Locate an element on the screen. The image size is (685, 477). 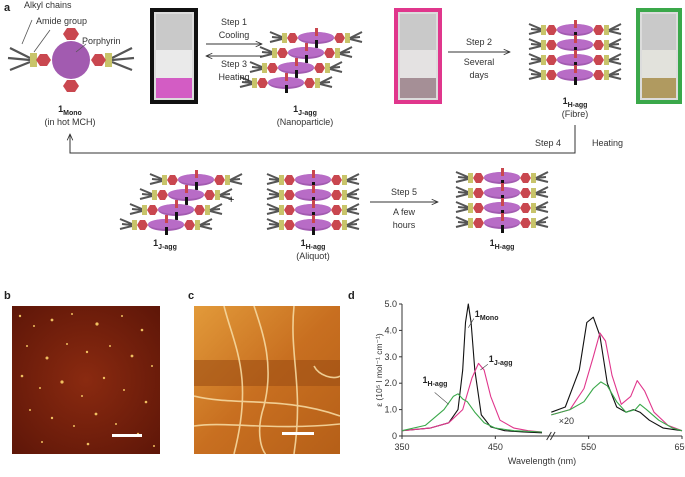
step4-action-text: Heating is located at coordinates (608, 143).